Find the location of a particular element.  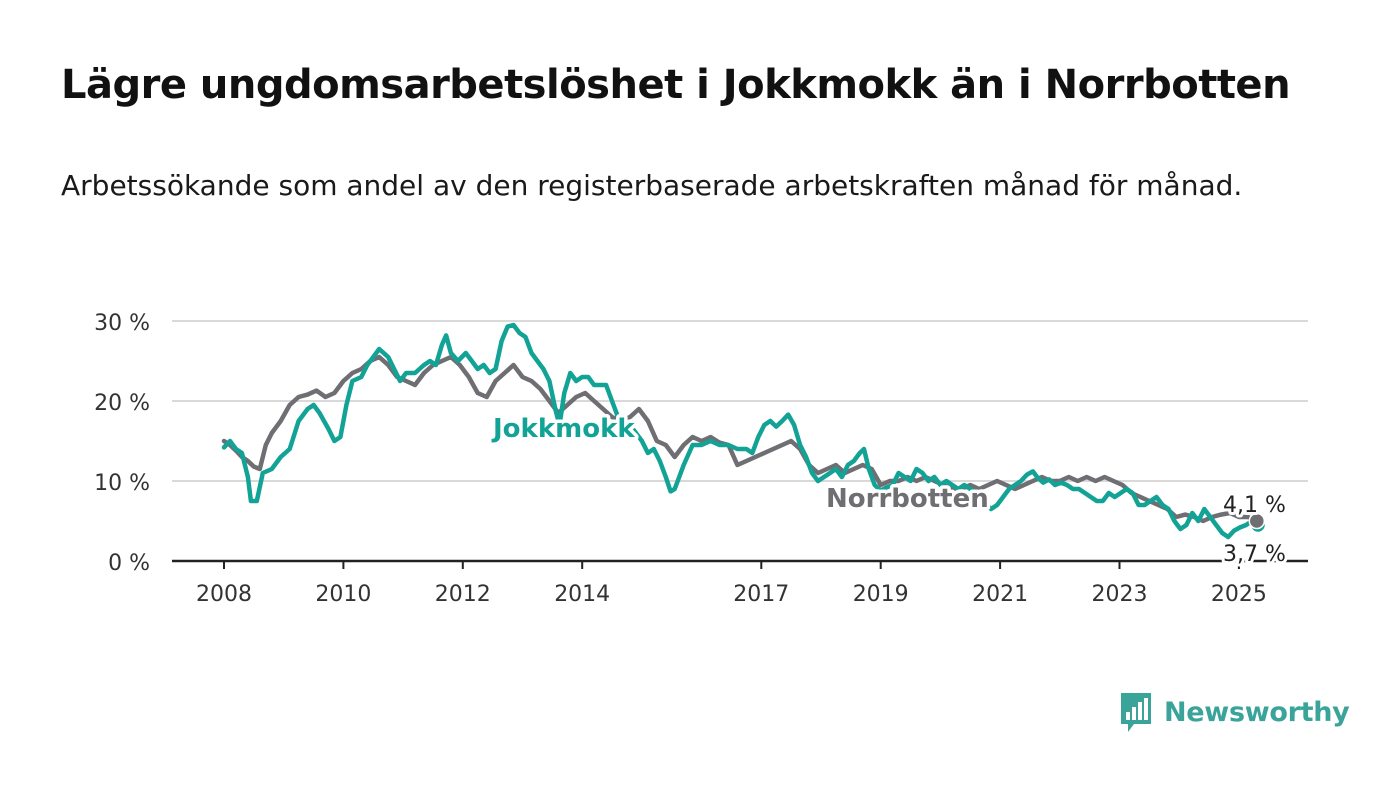

x-tick-label: 2014 is located at coordinates (582, 594).